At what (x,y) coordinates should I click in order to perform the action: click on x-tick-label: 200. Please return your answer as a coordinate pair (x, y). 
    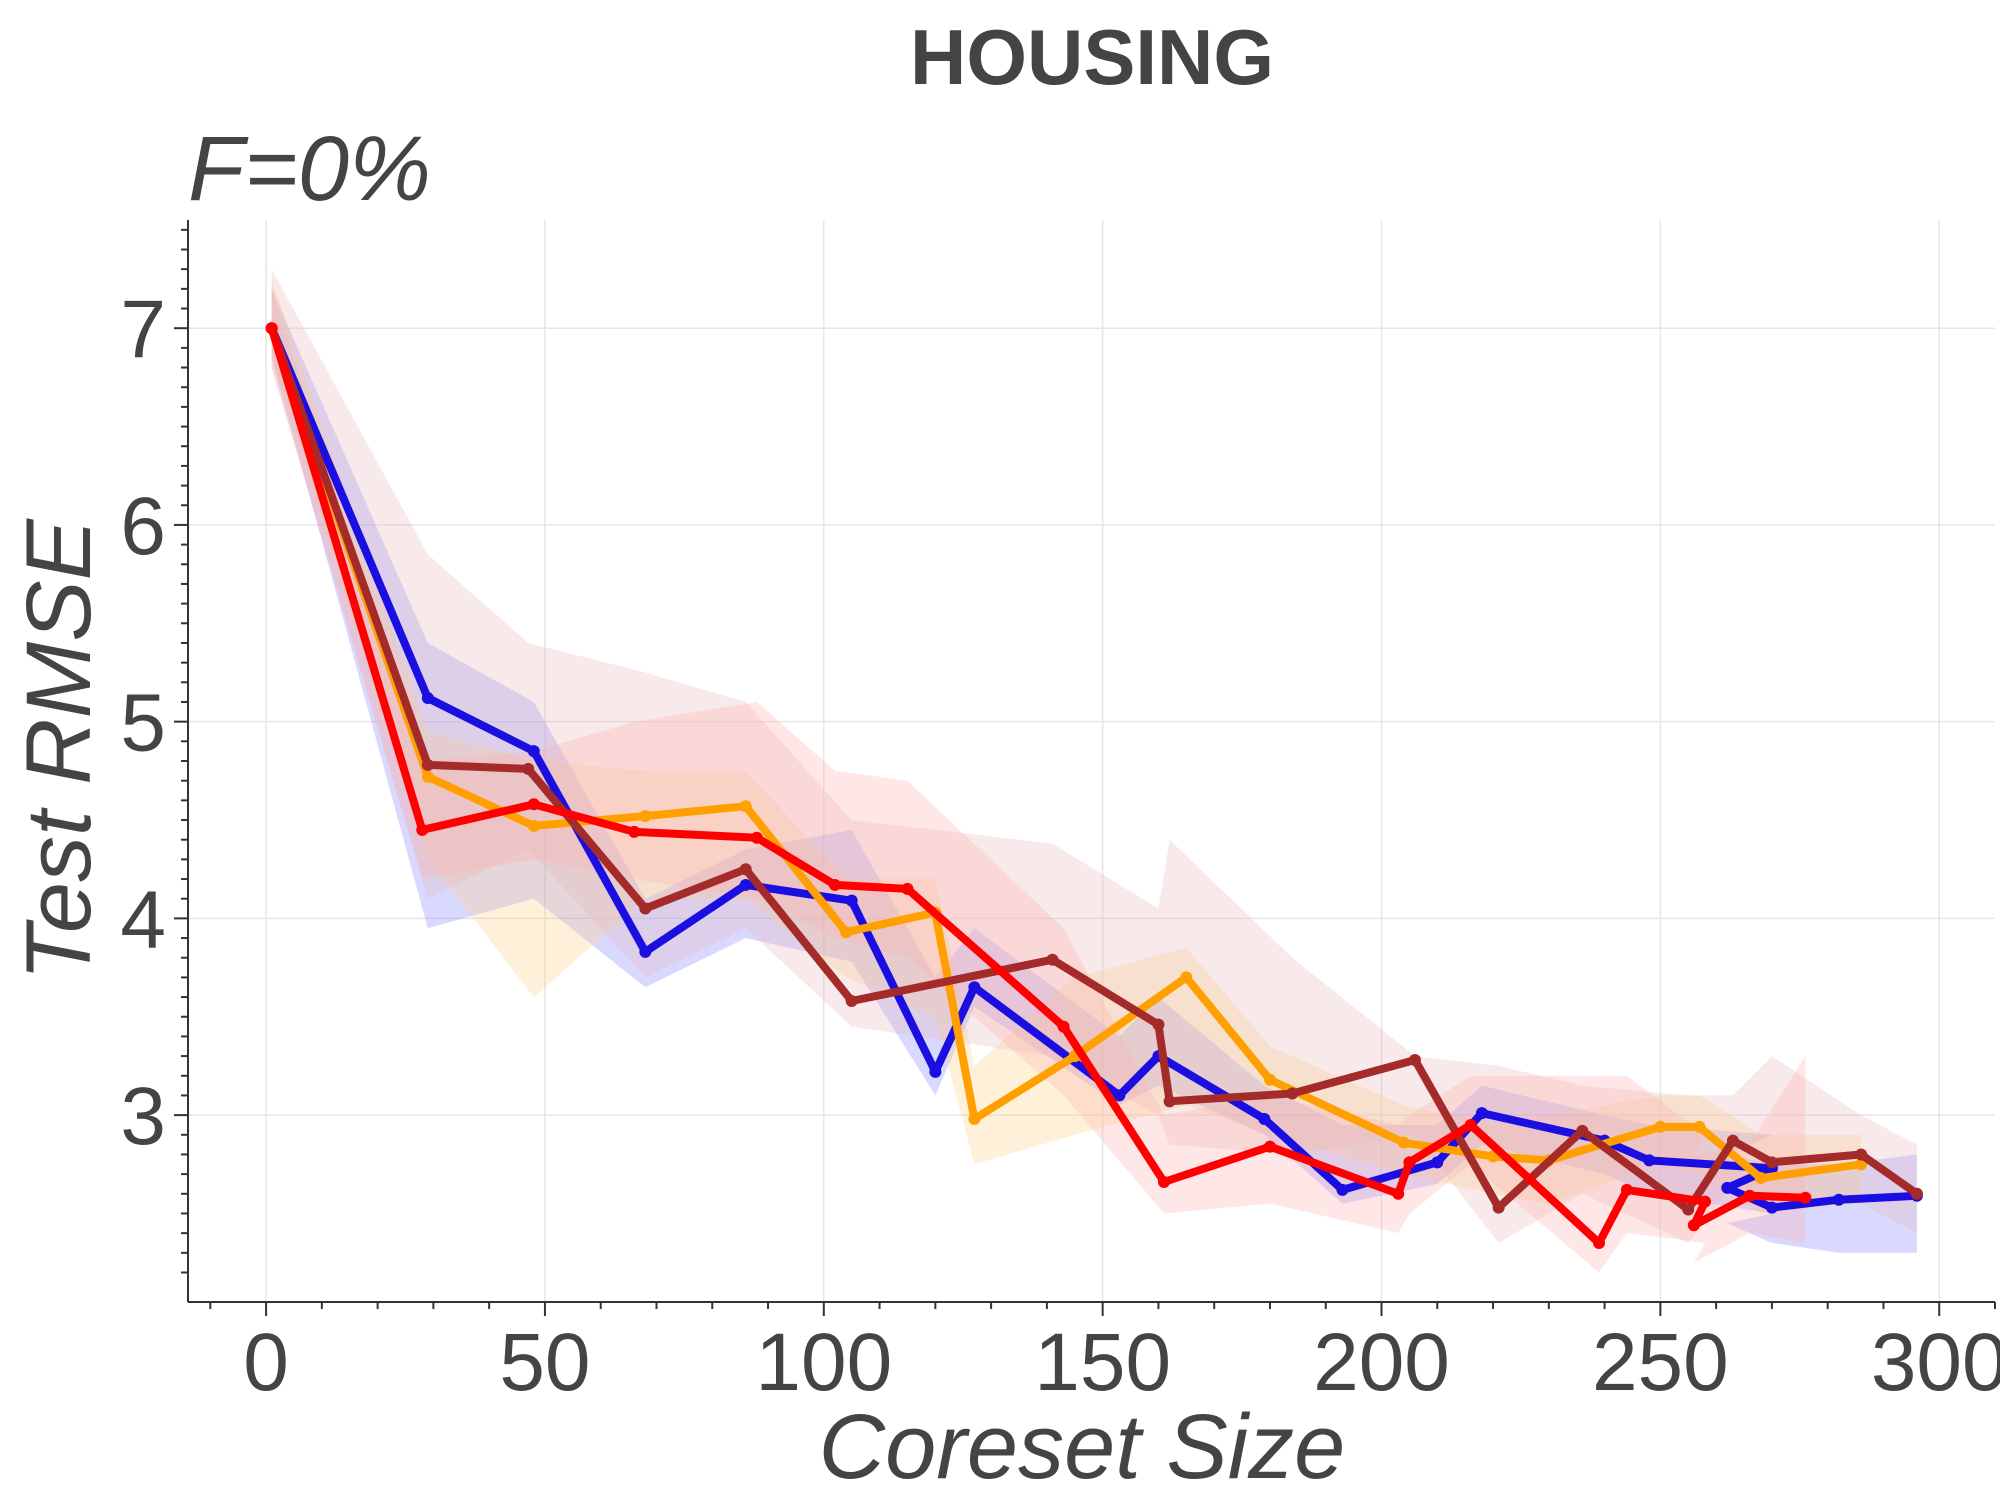
    Looking at the image, I should click on (1381, 1362).